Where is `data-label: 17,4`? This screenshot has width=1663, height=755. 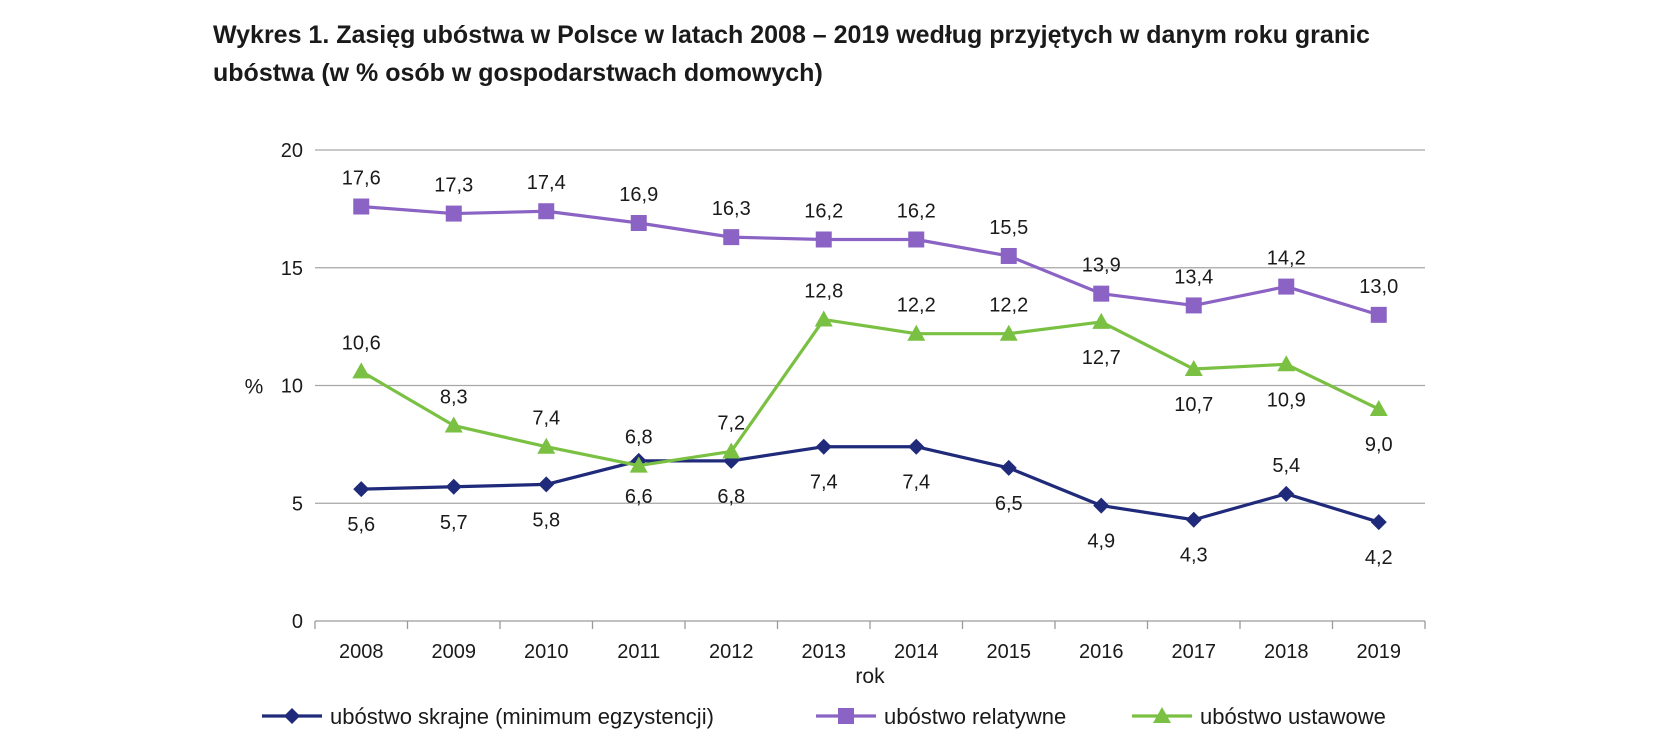
data-label: 17,4 is located at coordinates (546, 183).